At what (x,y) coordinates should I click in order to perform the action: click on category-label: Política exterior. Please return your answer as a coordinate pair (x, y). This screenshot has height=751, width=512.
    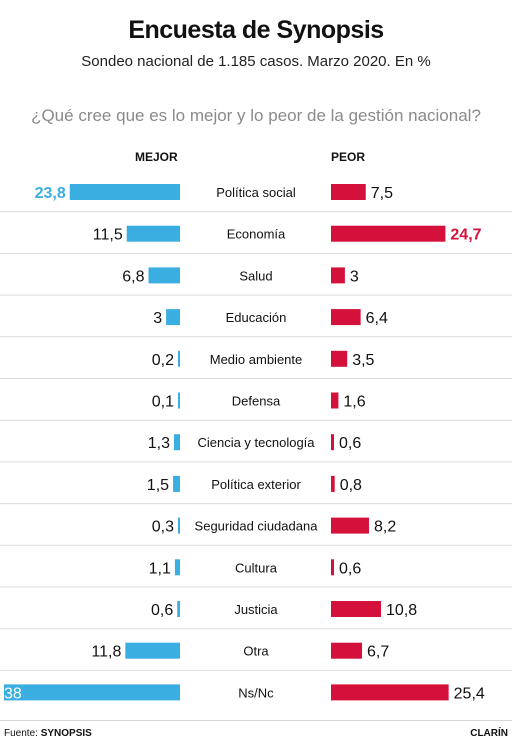
    Looking at the image, I should click on (256, 484).